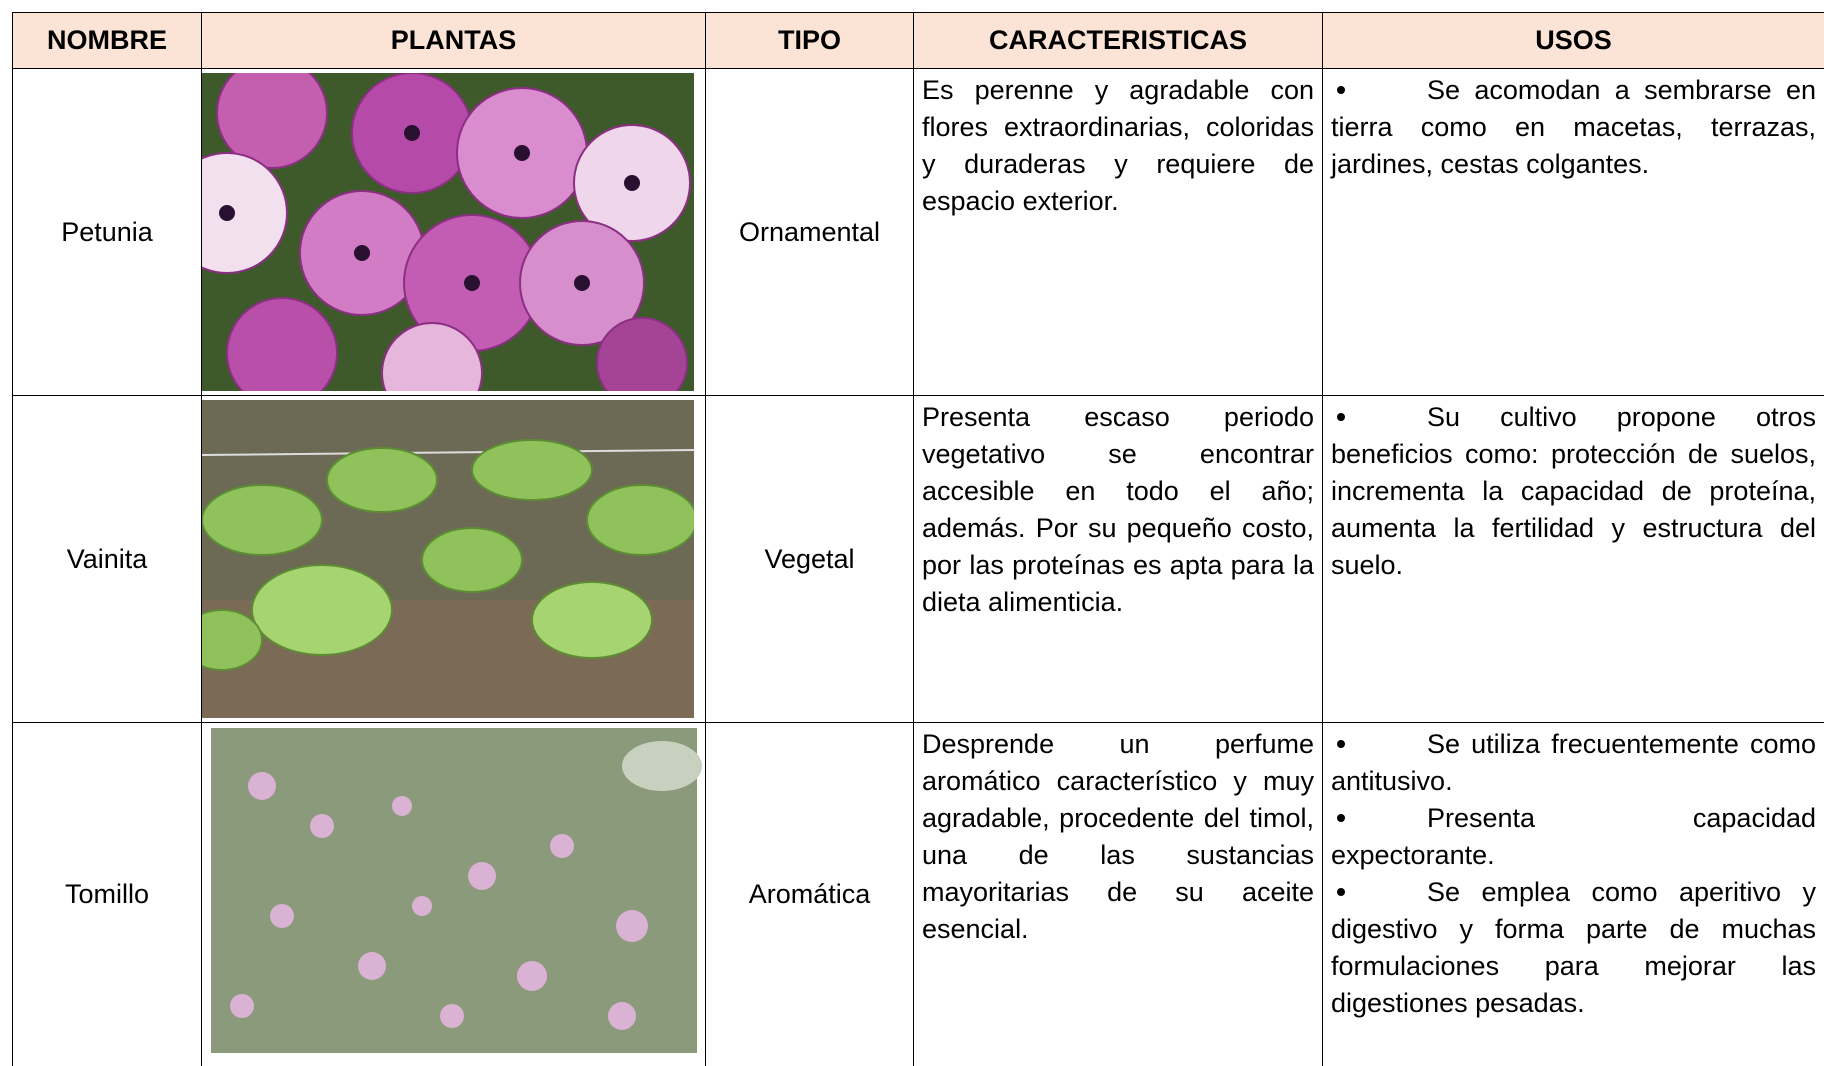 This screenshot has width=1824, height=1066. I want to click on vainita-photo, so click(448, 559).